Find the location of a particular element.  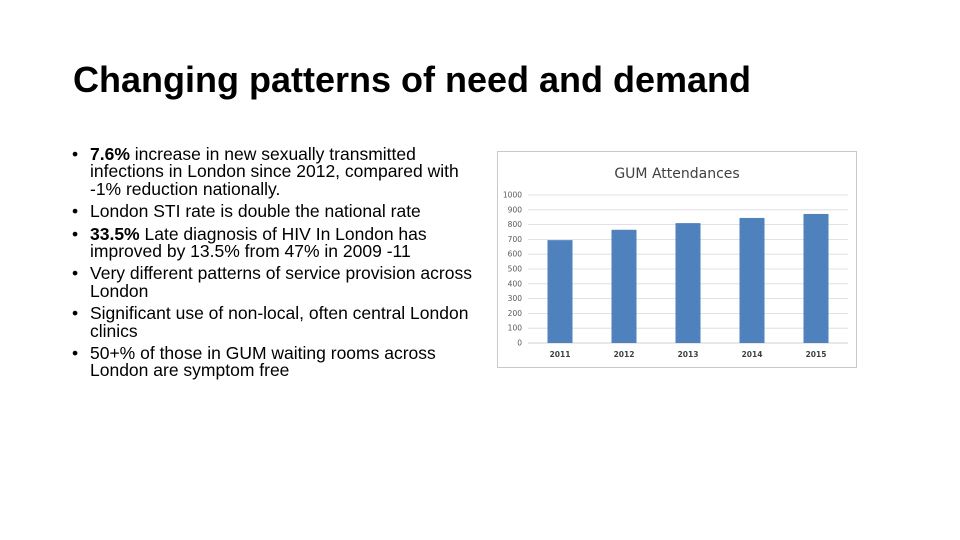

y-axis-ticks: 0 100 200 300 400 500 600 700 800 900 1000 is located at coordinates (512, 269).